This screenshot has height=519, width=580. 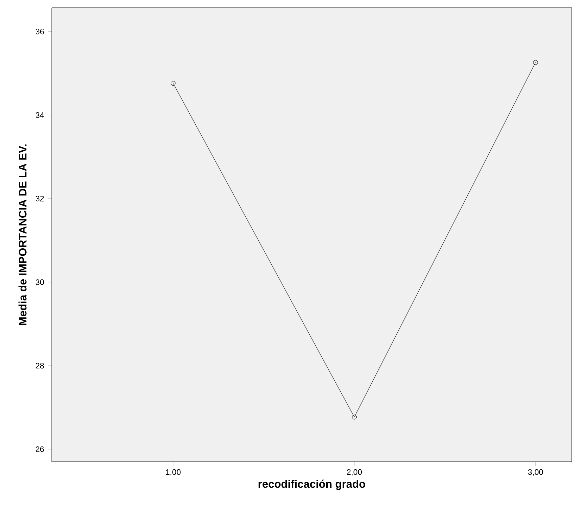 I want to click on x-axis-title: recodificación grado, so click(x=312, y=485).